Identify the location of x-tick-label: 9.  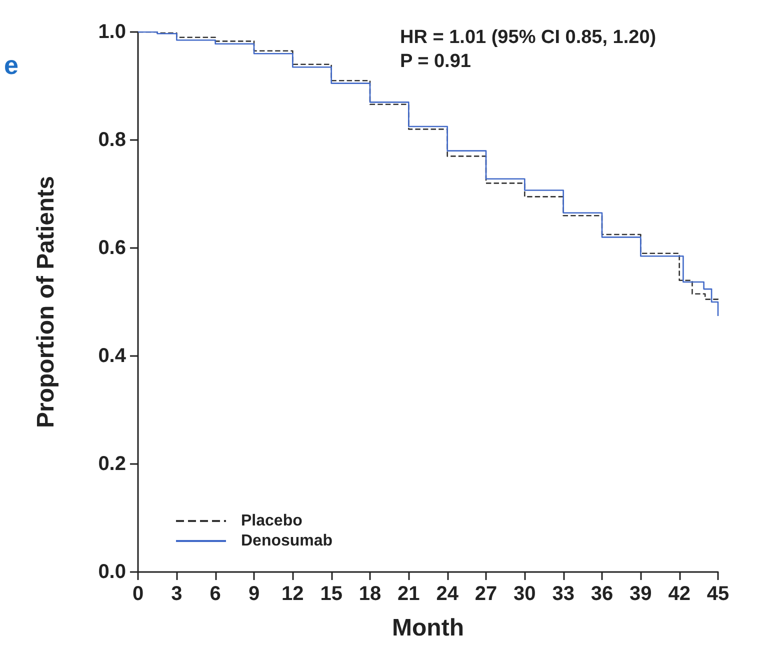
(254, 594).